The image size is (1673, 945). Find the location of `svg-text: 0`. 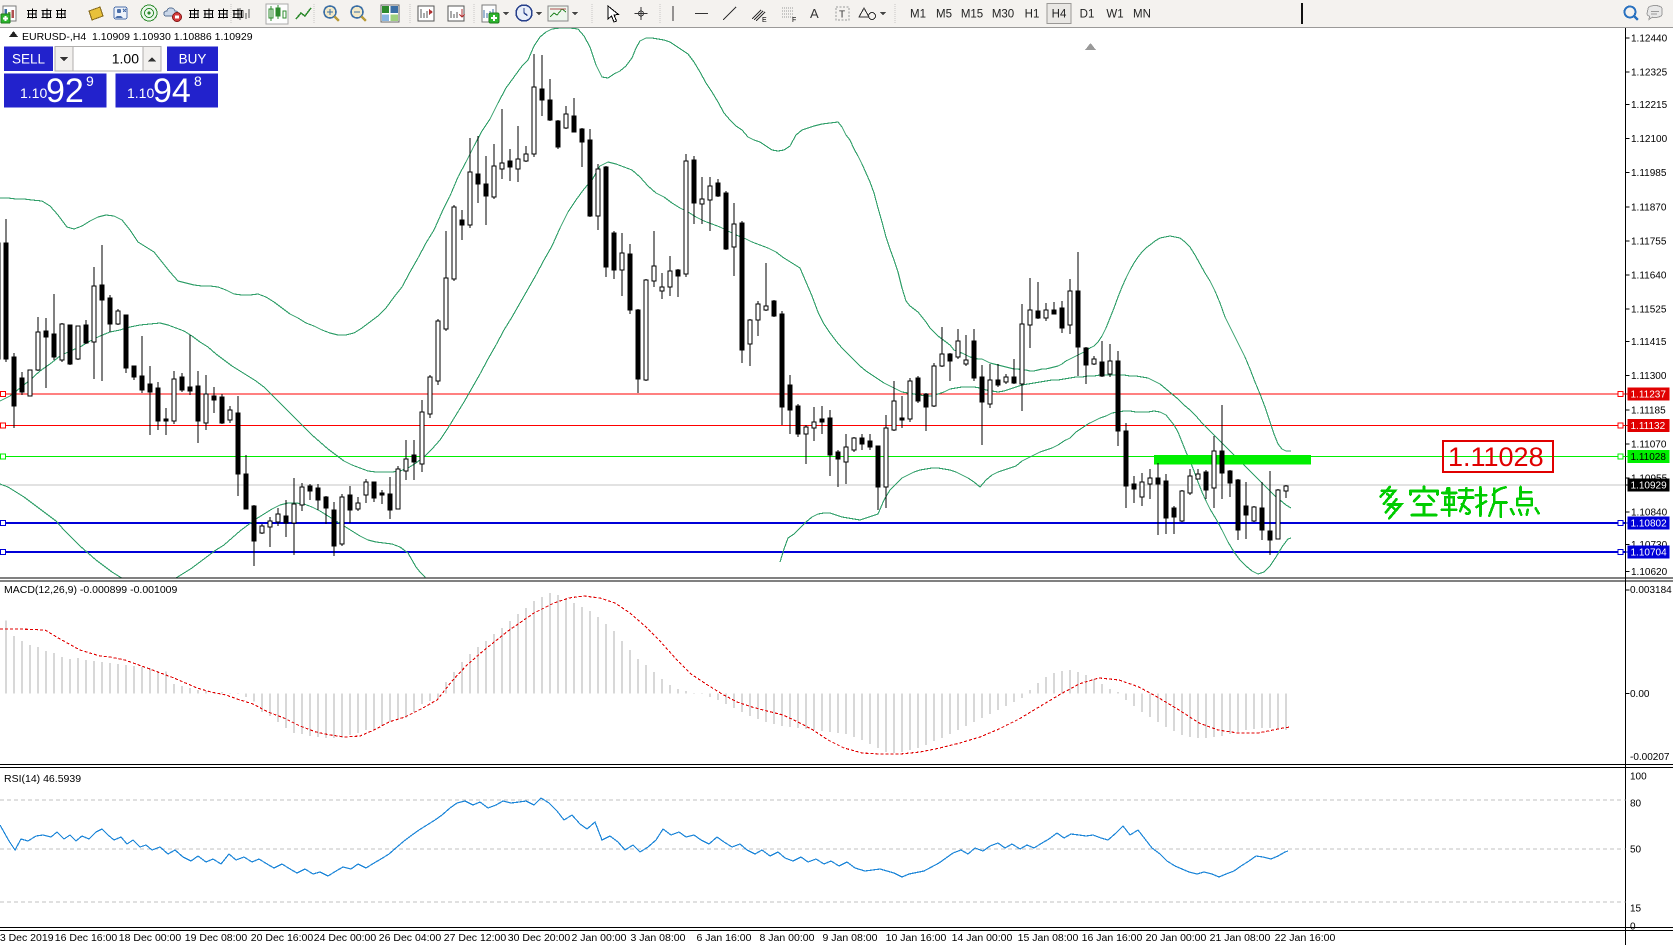

svg-text: 0 is located at coordinates (1633, 927).